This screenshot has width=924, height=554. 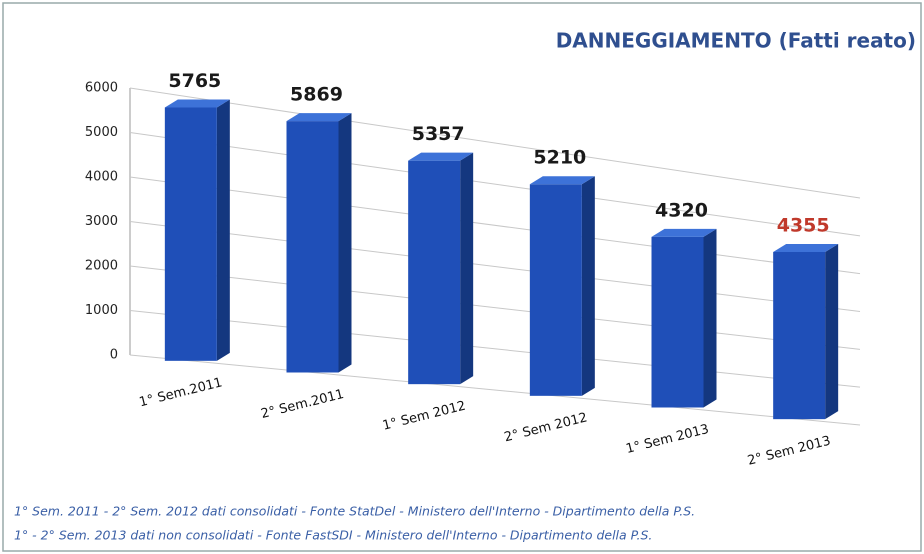 What do you see at coordinates (101, 310) in the screenshot?
I see `y-tick-label: 1000` at bounding box center [101, 310].